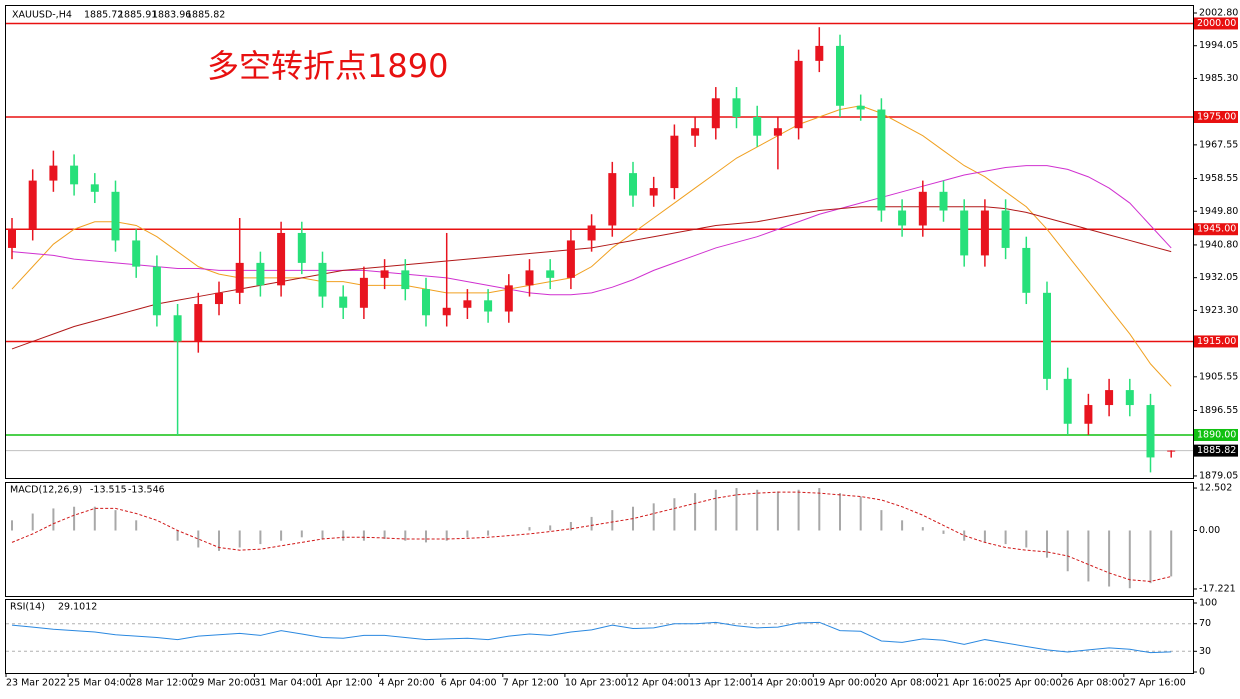  Describe the element at coordinates (27, 607) in the screenshot. I see `rsi-title: RSI(14)` at that location.